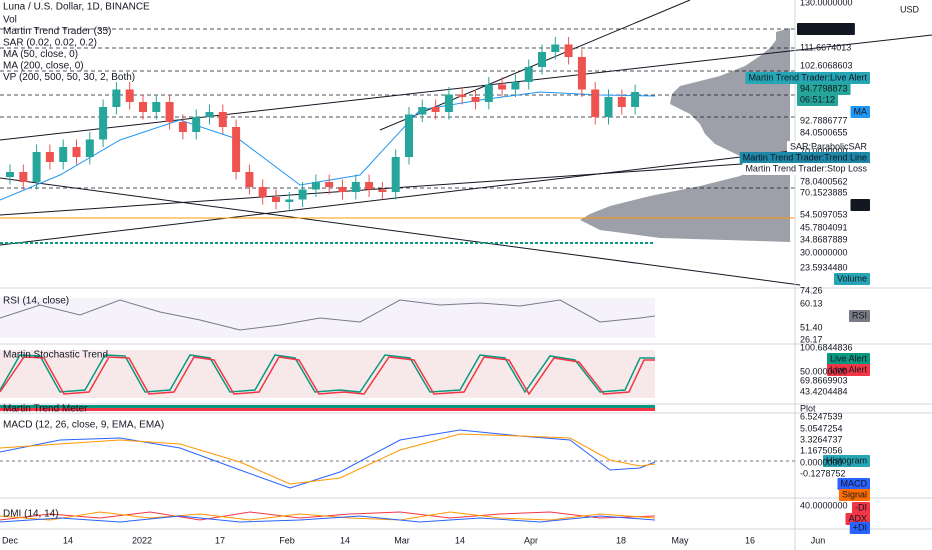  I want to click on price-label: 5.0547254, so click(821, 428).